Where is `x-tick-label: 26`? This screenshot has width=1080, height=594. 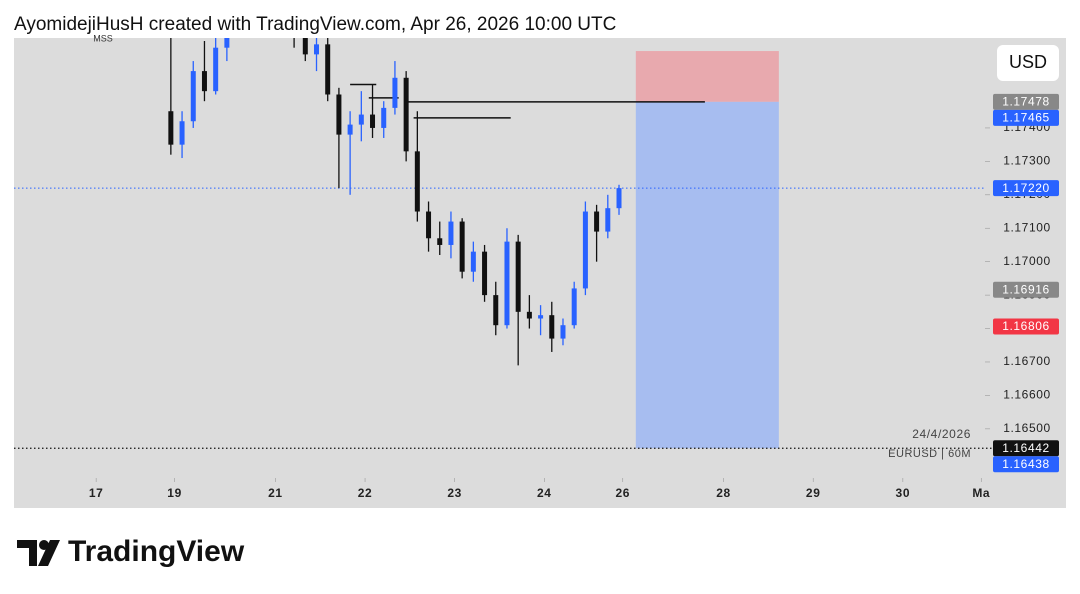
x-tick-label: 26 is located at coordinates (622, 493).